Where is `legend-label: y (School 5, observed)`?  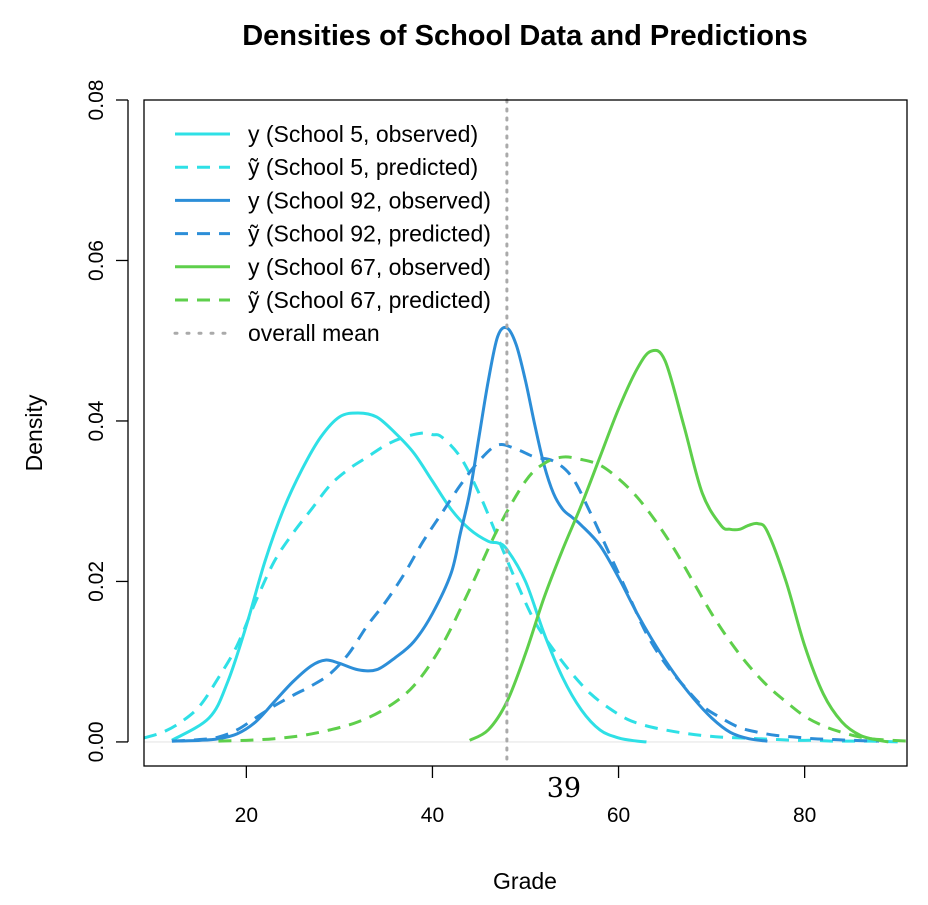 legend-label: y (School 5, observed) is located at coordinates (363, 134).